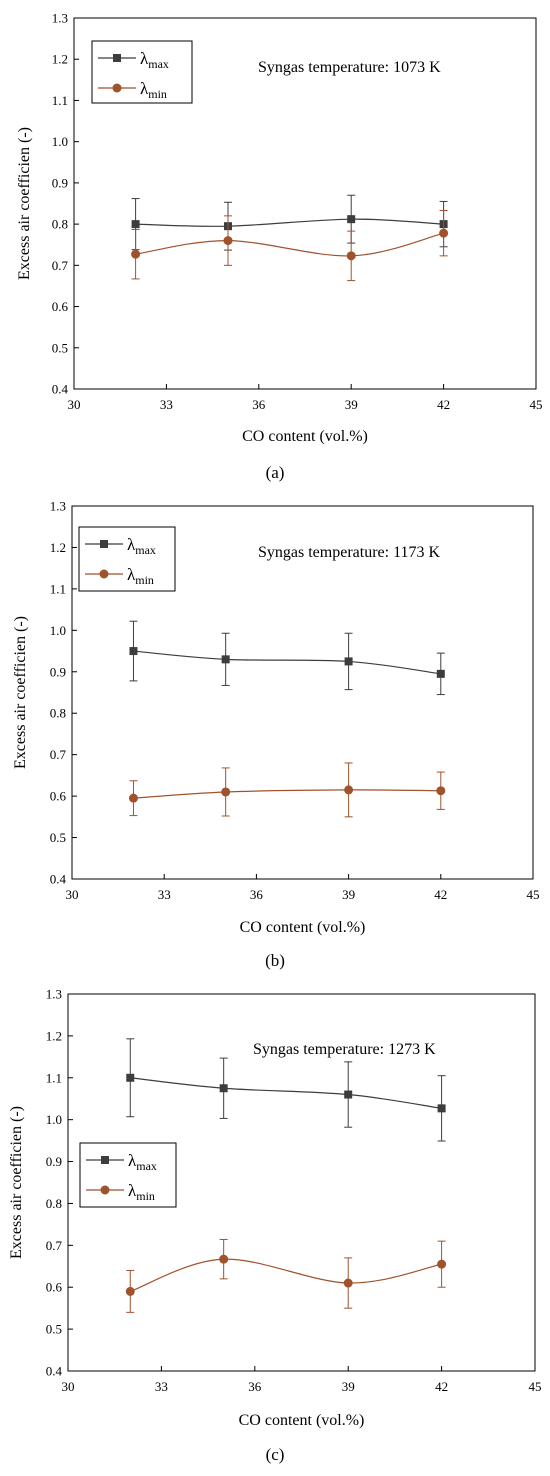 The width and height of the screenshot is (550, 1476). What do you see at coordinates (275, 960) in the screenshot?
I see `subfigure-label: (b)` at bounding box center [275, 960].